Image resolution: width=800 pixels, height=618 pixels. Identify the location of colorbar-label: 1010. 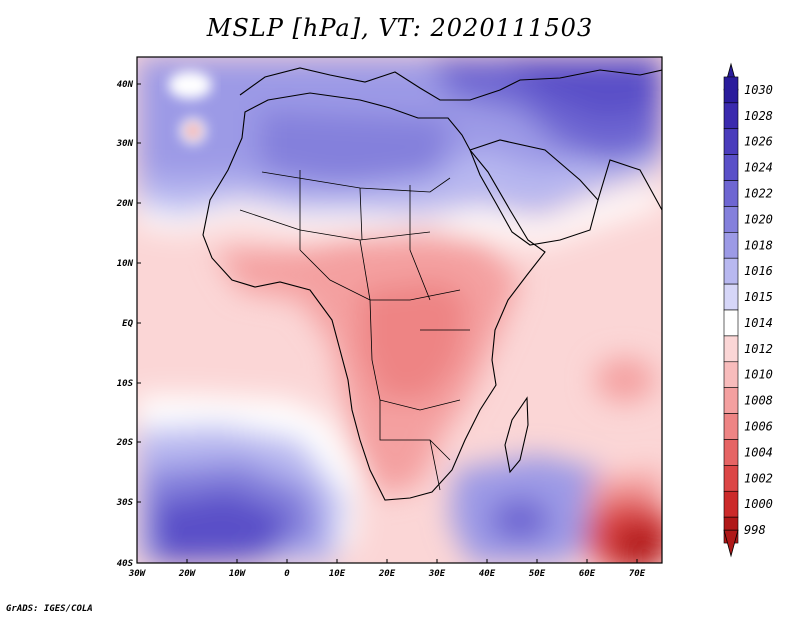
(758, 375).